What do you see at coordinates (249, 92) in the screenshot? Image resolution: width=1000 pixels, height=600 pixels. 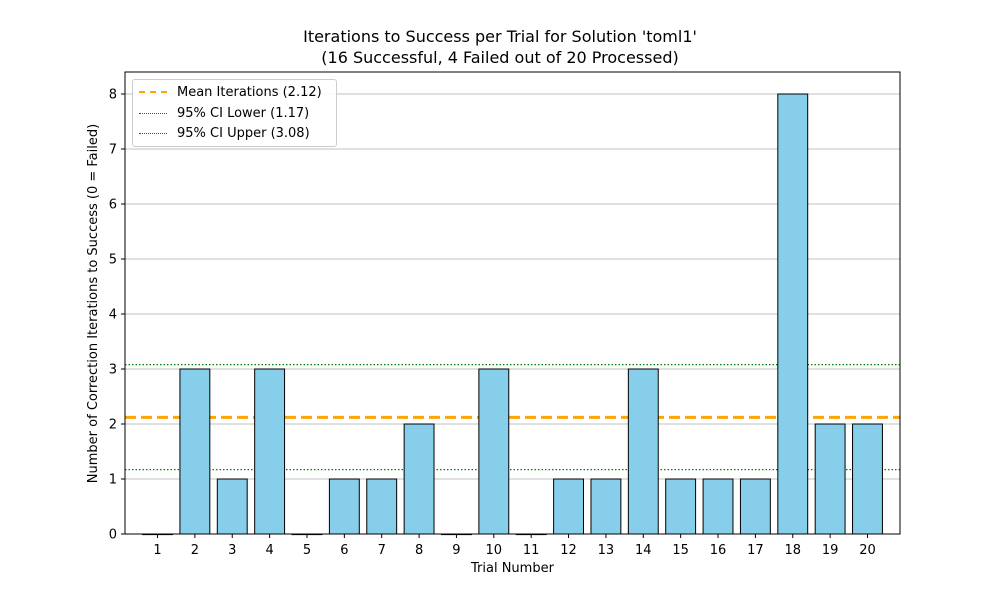 I see `legend-label-mean: Mean Iterations (2.12)` at bounding box center [249, 92].